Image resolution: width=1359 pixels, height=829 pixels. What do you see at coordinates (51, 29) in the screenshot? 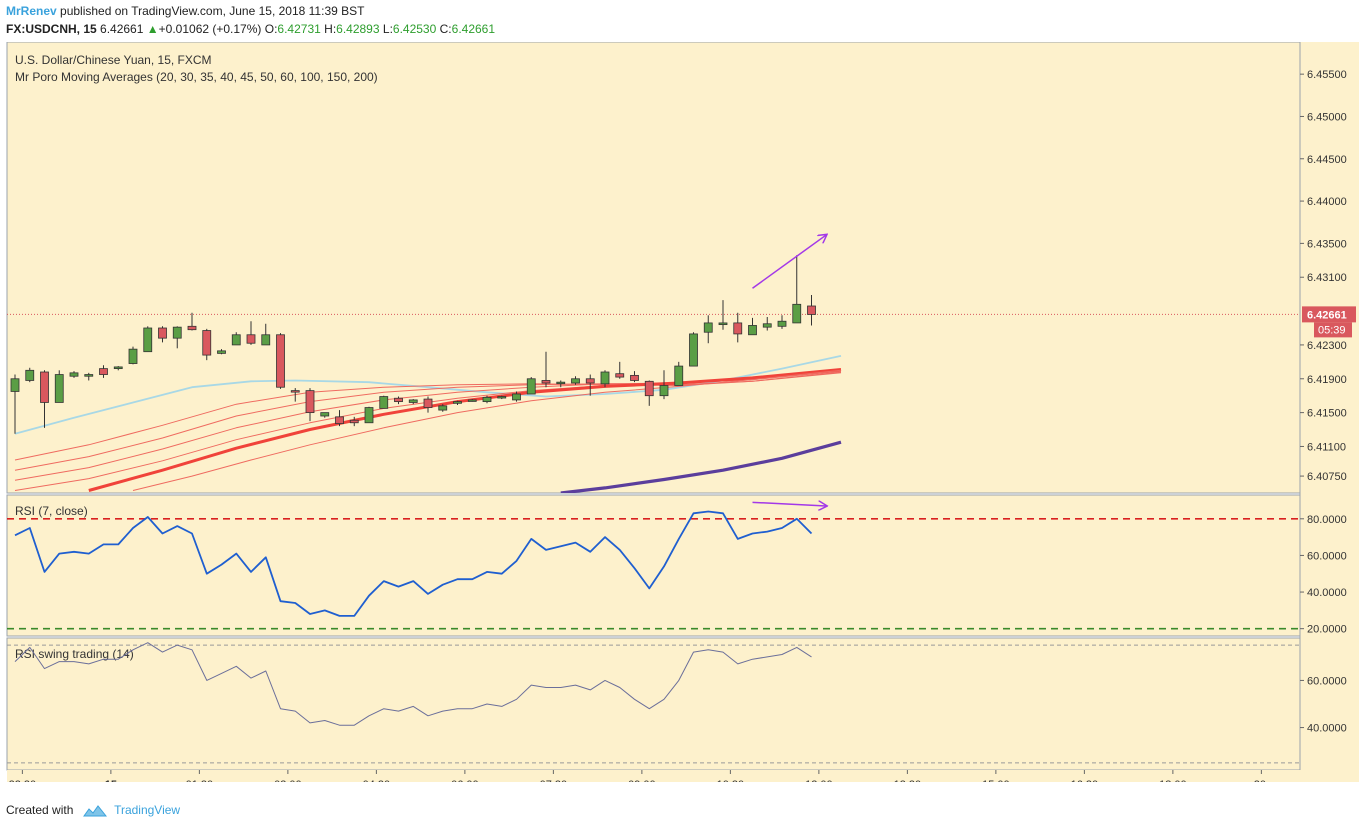
I see `symbol-label: FX:USDCNH, 15` at bounding box center [51, 29].